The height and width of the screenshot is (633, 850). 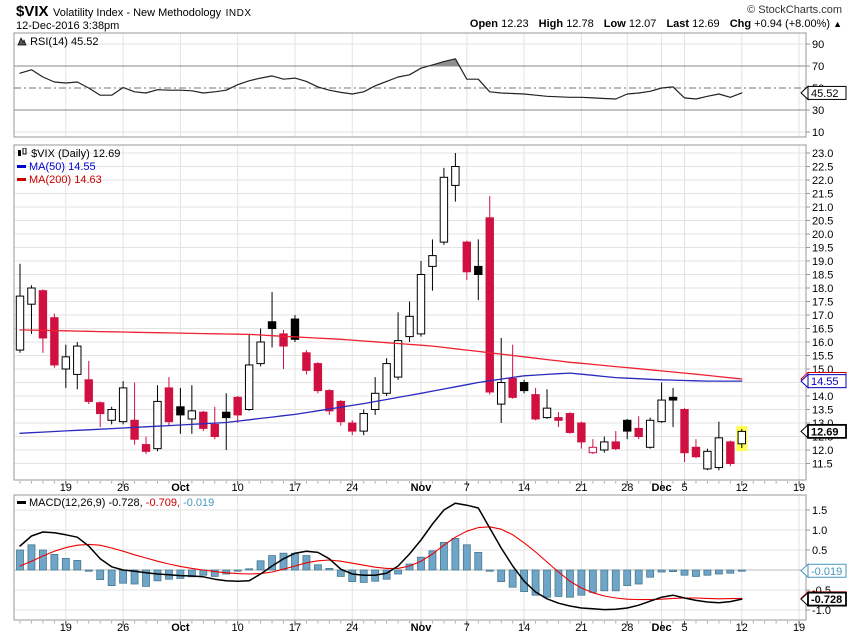 I want to click on last-label: Last, so click(x=678, y=24).